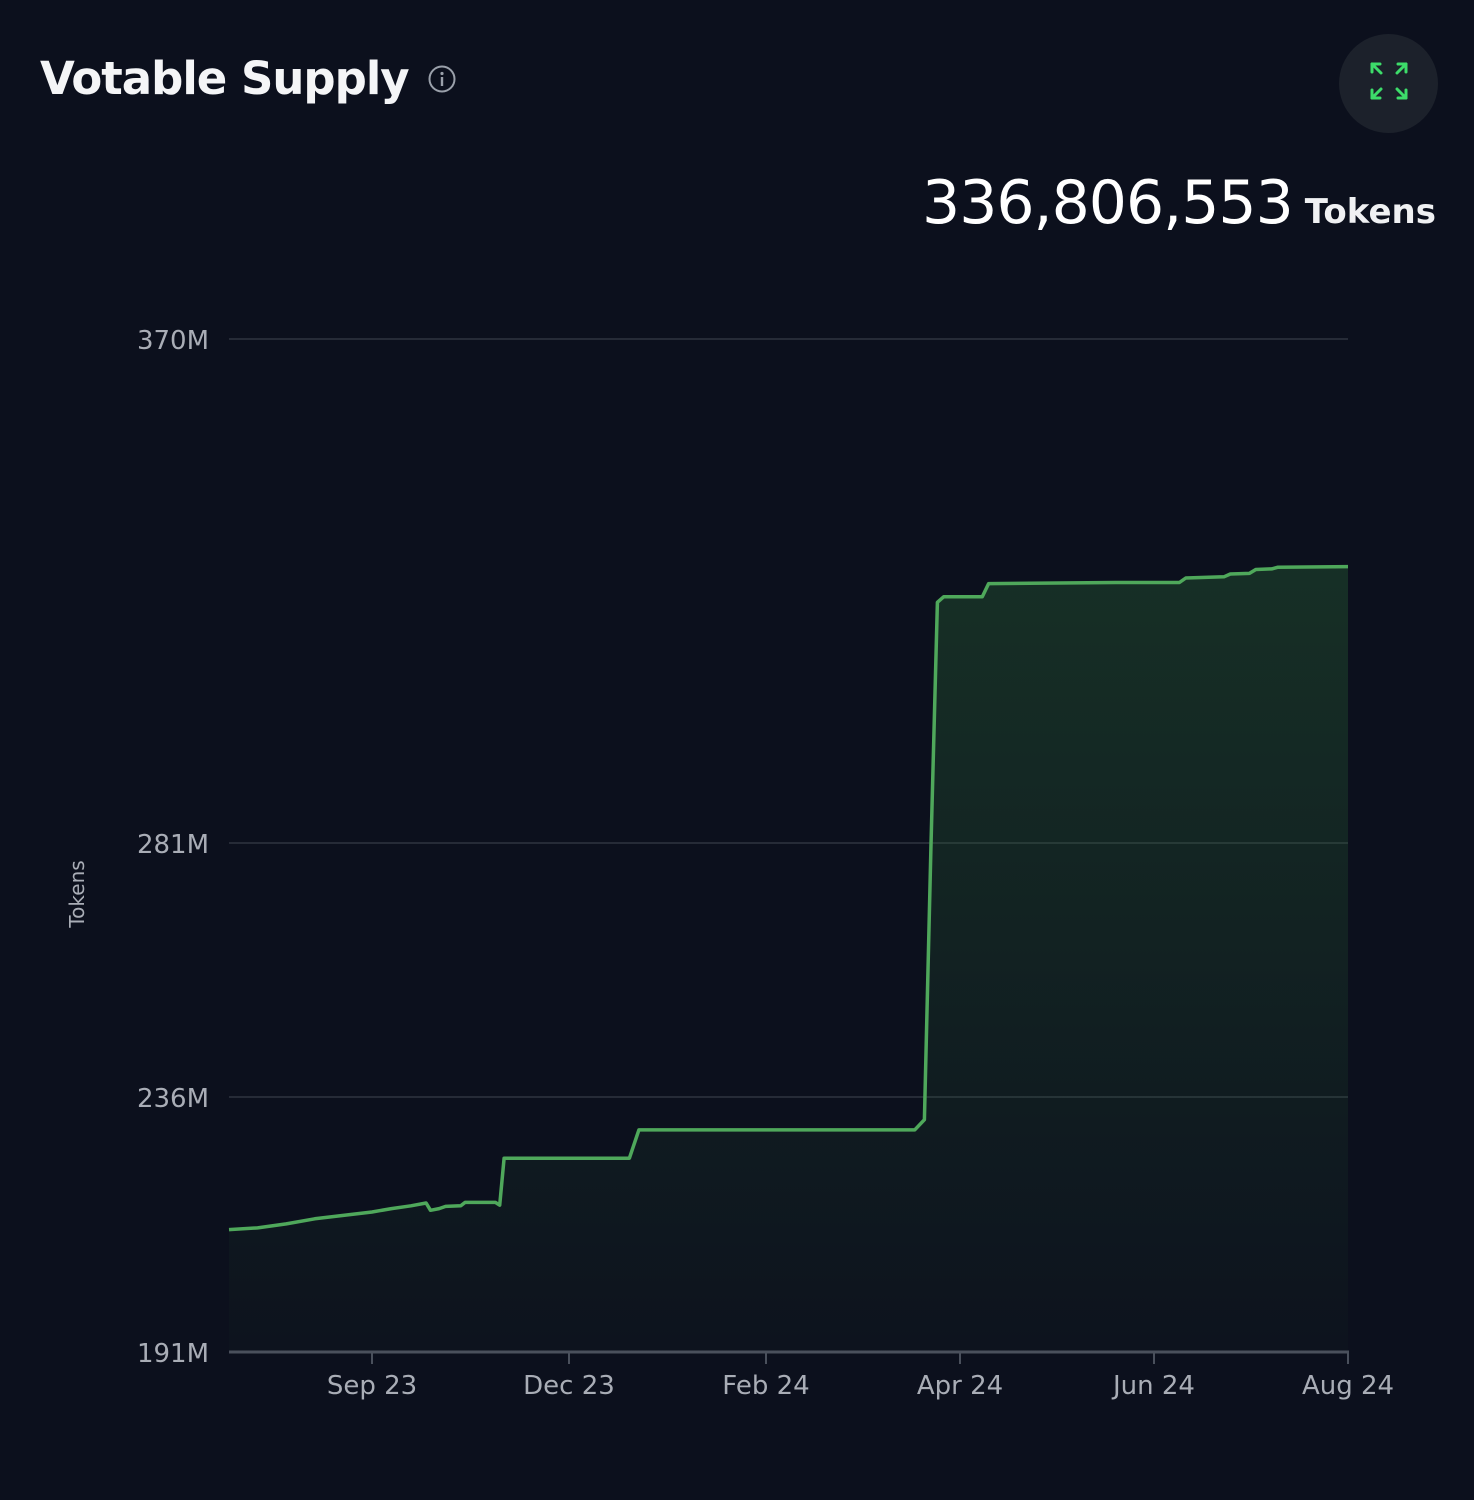 The height and width of the screenshot is (1500, 1474). I want to click on expand-button, so click(1388, 83).